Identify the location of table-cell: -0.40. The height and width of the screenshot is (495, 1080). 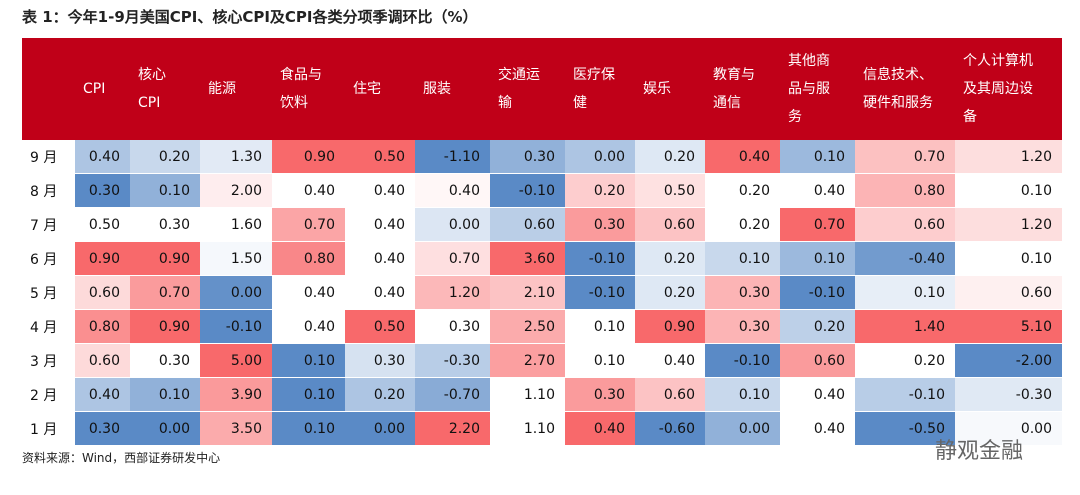
(905, 258).